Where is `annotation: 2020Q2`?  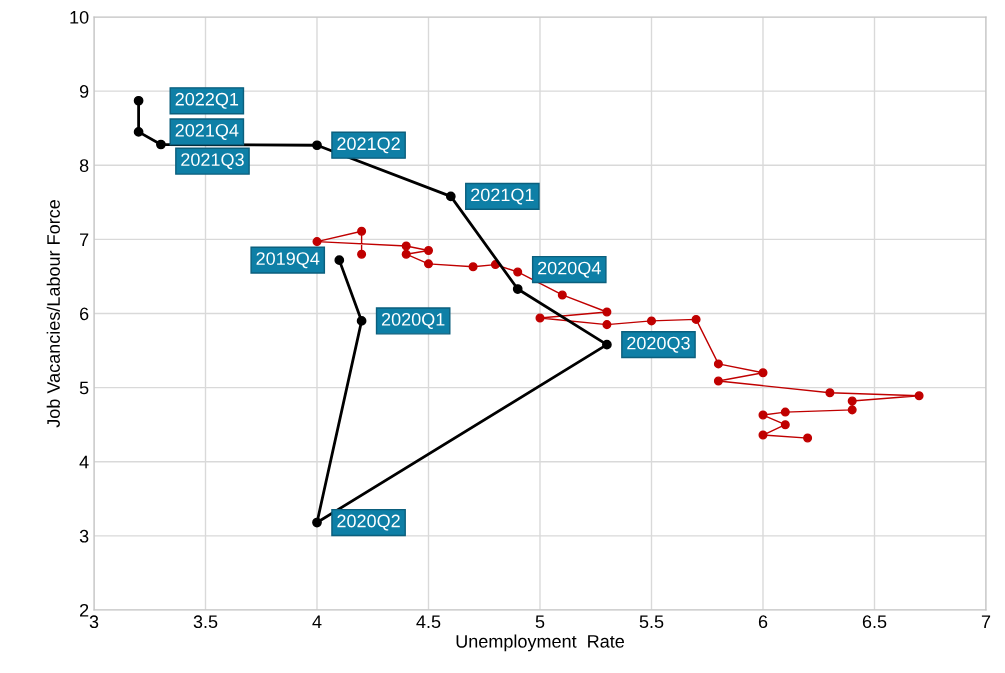 annotation: 2020Q2 is located at coordinates (368, 522).